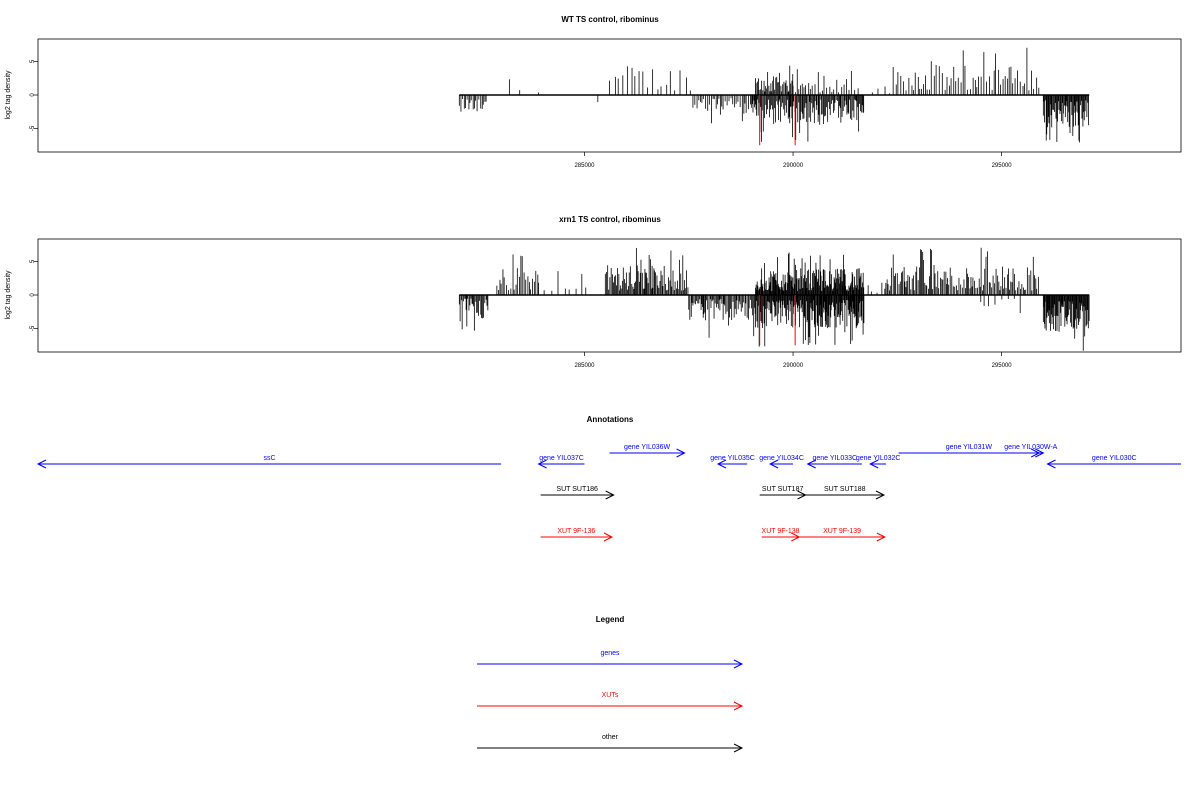  Describe the element at coordinates (845, 489) in the screenshot. I see `annotation-label: SUT SUT188` at that location.